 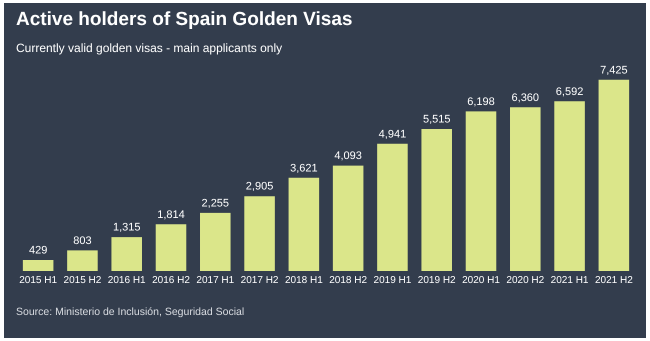 What do you see at coordinates (149, 48) in the screenshot?
I see `chart-subtitle: Currently valid golden visas - main applicants only` at bounding box center [149, 48].